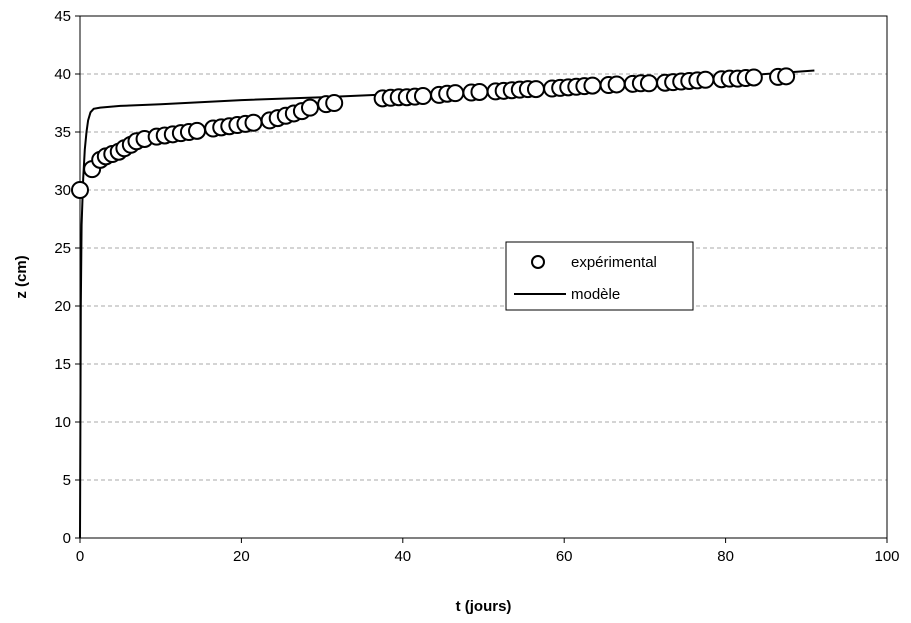 The width and height of the screenshot is (911, 623). What do you see at coordinates (67, 480) in the screenshot?
I see `y-tick-label: 5` at bounding box center [67, 480].